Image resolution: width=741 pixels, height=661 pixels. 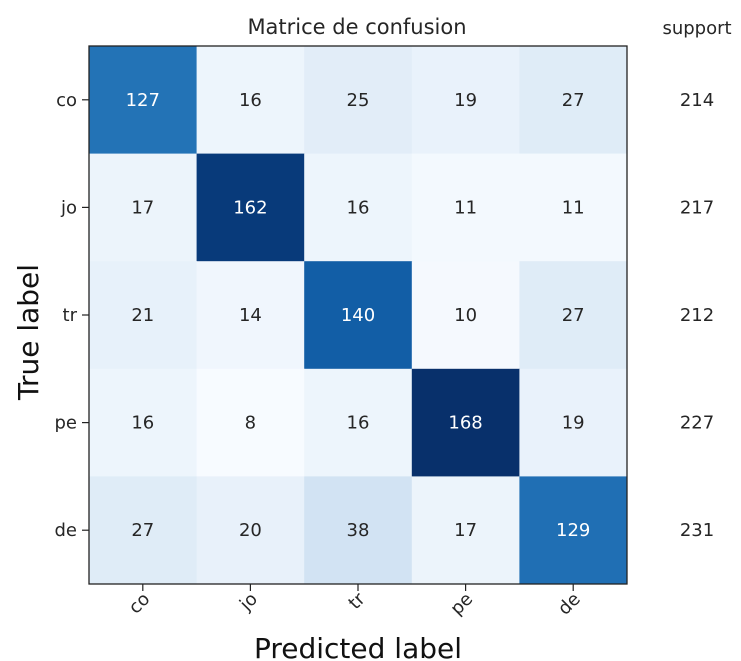 I want to click on support-value: 231, so click(x=697, y=530).